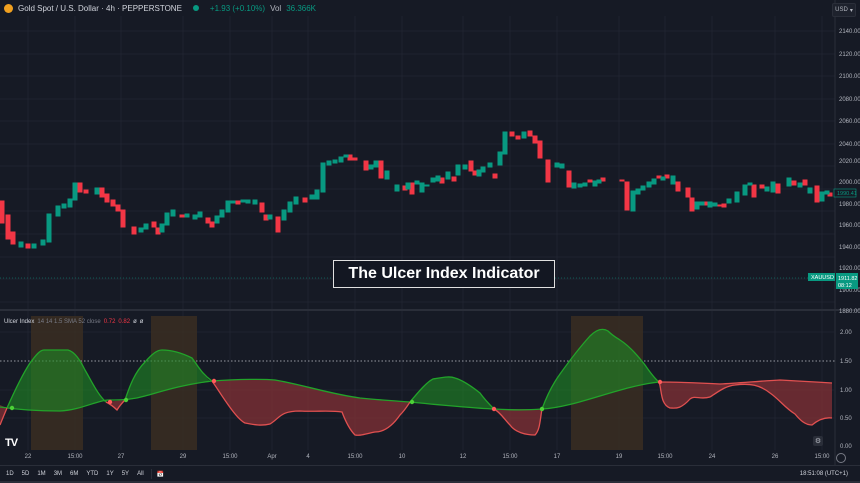 This screenshot has height=483, width=860. Describe the element at coordinates (849, 162) in the screenshot. I see `svg-text: 2020.00` at that location.